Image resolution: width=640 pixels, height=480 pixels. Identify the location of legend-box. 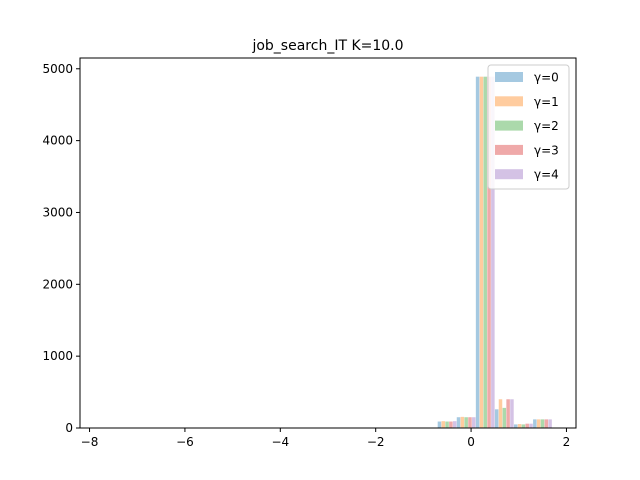
(528, 127).